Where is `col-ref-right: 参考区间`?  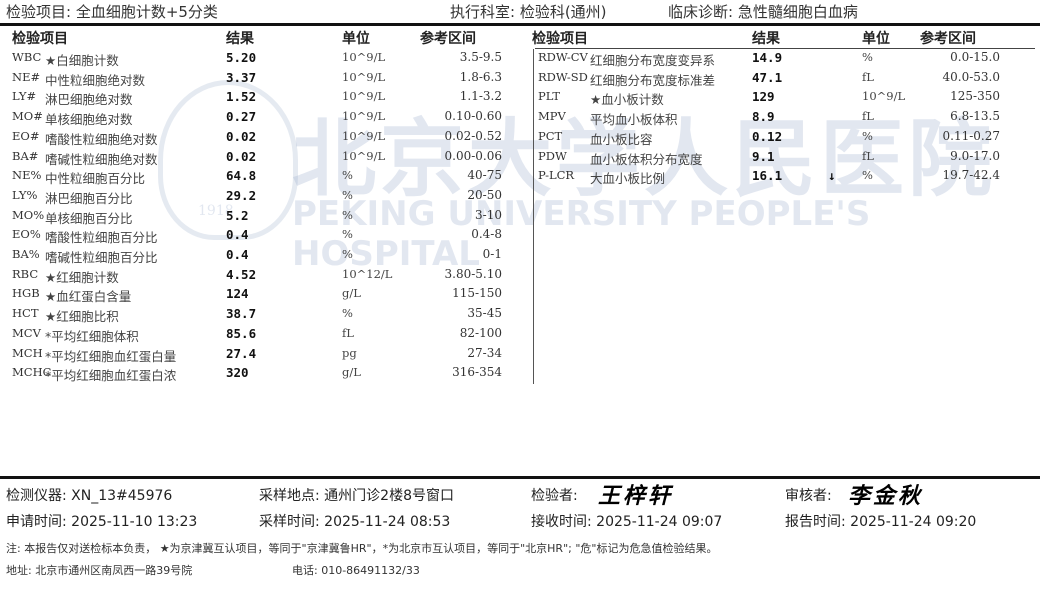 col-ref-right: 参考区间 is located at coordinates (948, 39).